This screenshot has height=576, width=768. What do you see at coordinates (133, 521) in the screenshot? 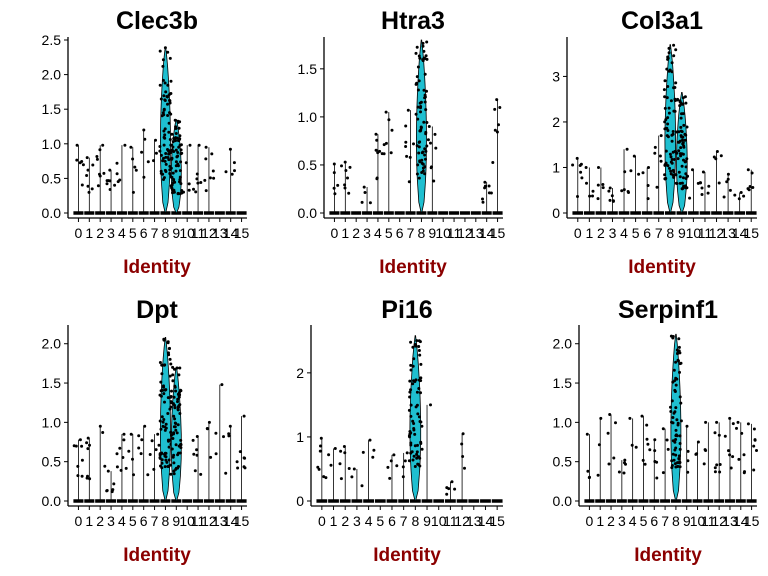
I see `x-tick-label: 5` at bounding box center [133, 521].